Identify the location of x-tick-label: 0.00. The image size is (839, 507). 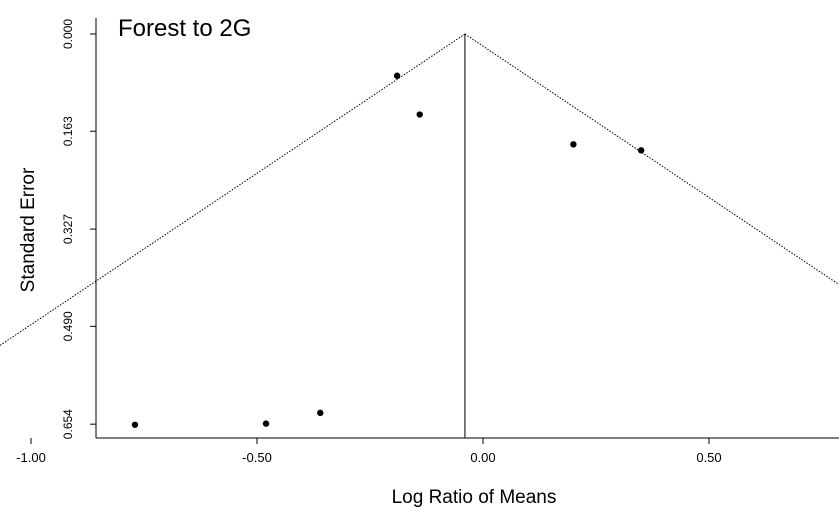
(482, 457).